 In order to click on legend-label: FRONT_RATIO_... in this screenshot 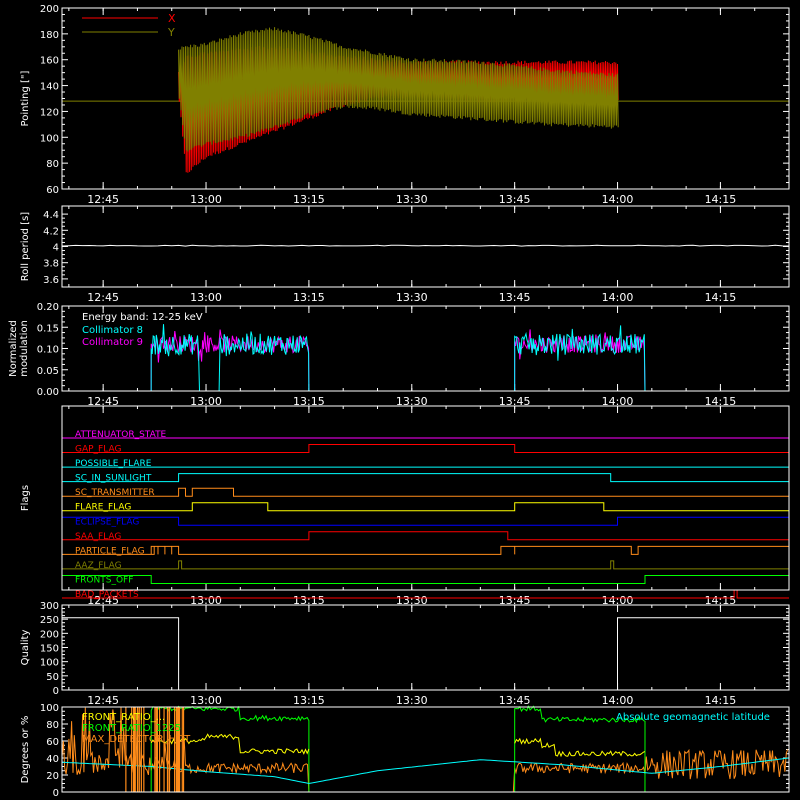, I will do `click(123, 717)`.